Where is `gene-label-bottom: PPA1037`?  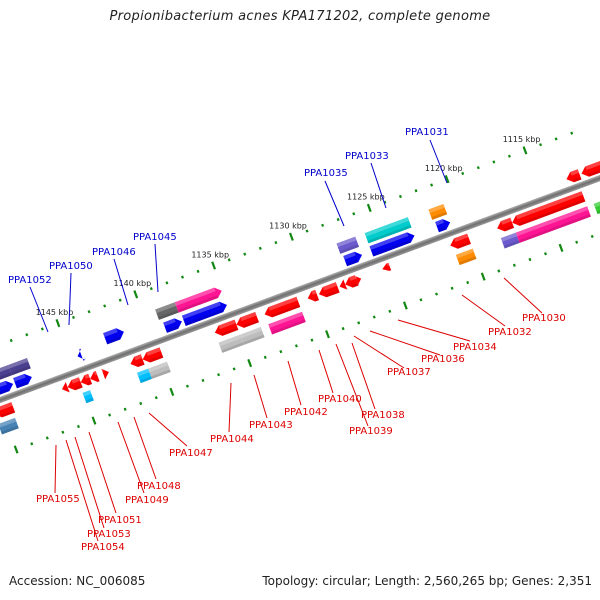
gene-label-bottom: PPA1037 is located at coordinates (409, 372).